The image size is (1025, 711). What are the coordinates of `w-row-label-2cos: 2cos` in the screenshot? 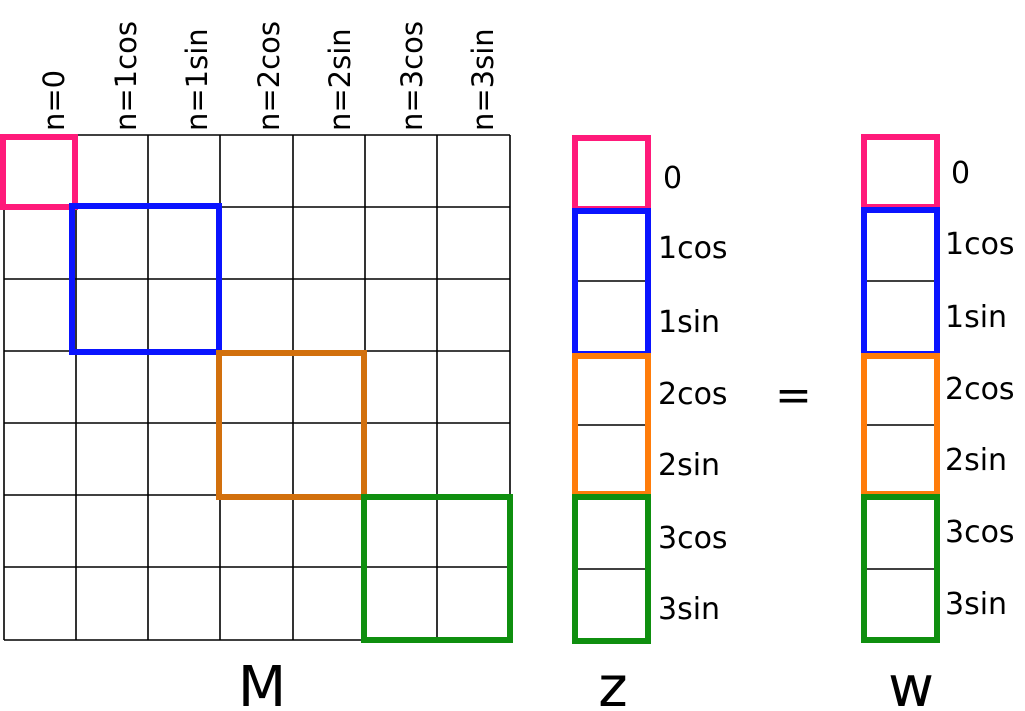 It's located at (980, 389).